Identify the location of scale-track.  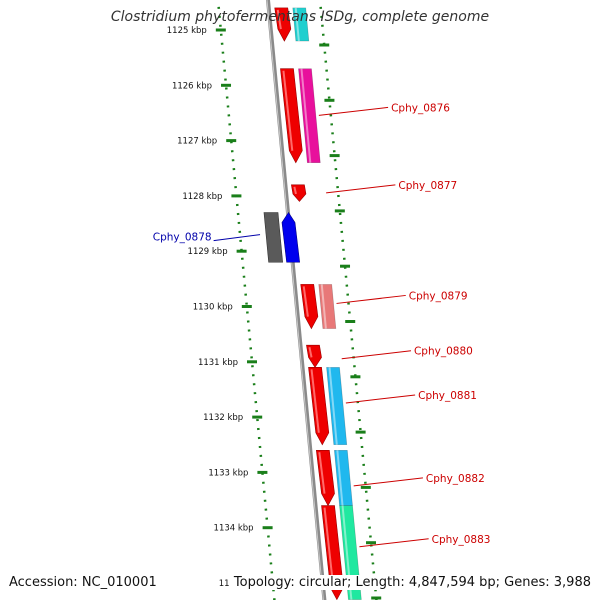
(246, 300).